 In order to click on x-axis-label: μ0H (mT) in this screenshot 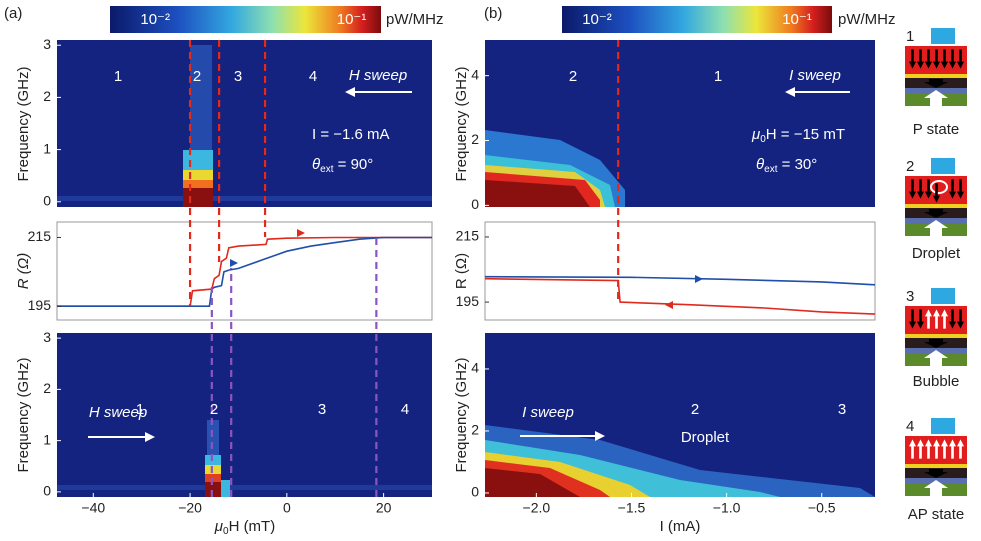, I will do `click(244, 527)`.